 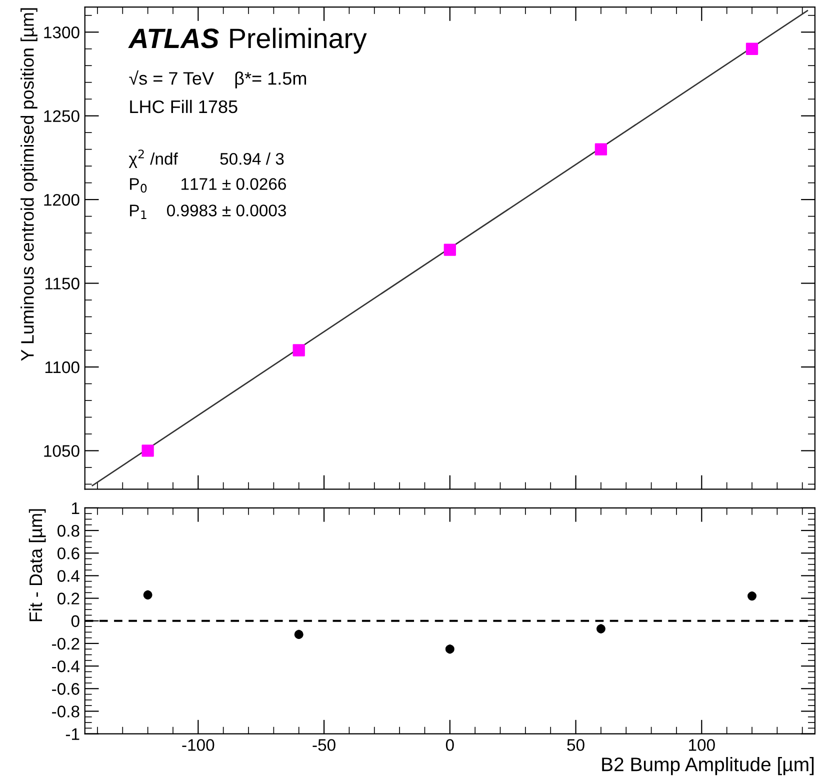 I want to click on y-tick-label: -0.8, so click(x=66, y=712).